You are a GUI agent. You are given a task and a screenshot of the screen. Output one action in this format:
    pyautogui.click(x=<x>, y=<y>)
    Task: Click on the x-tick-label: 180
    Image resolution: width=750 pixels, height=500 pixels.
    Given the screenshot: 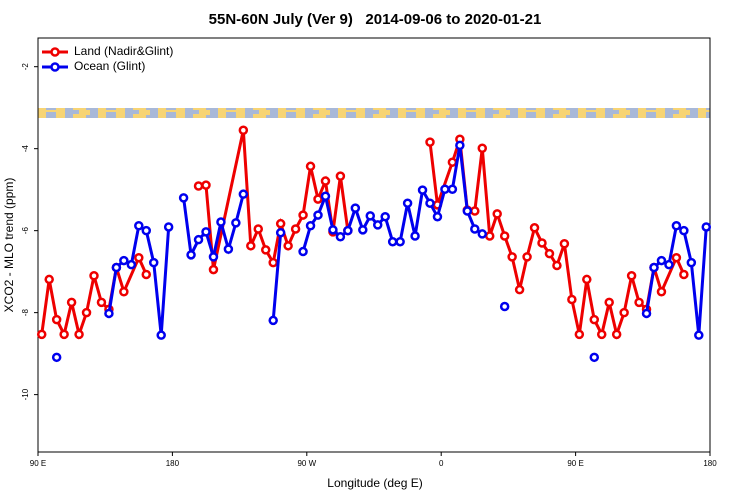 What is the action you would take?
    pyautogui.click(x=710, y=463)
    